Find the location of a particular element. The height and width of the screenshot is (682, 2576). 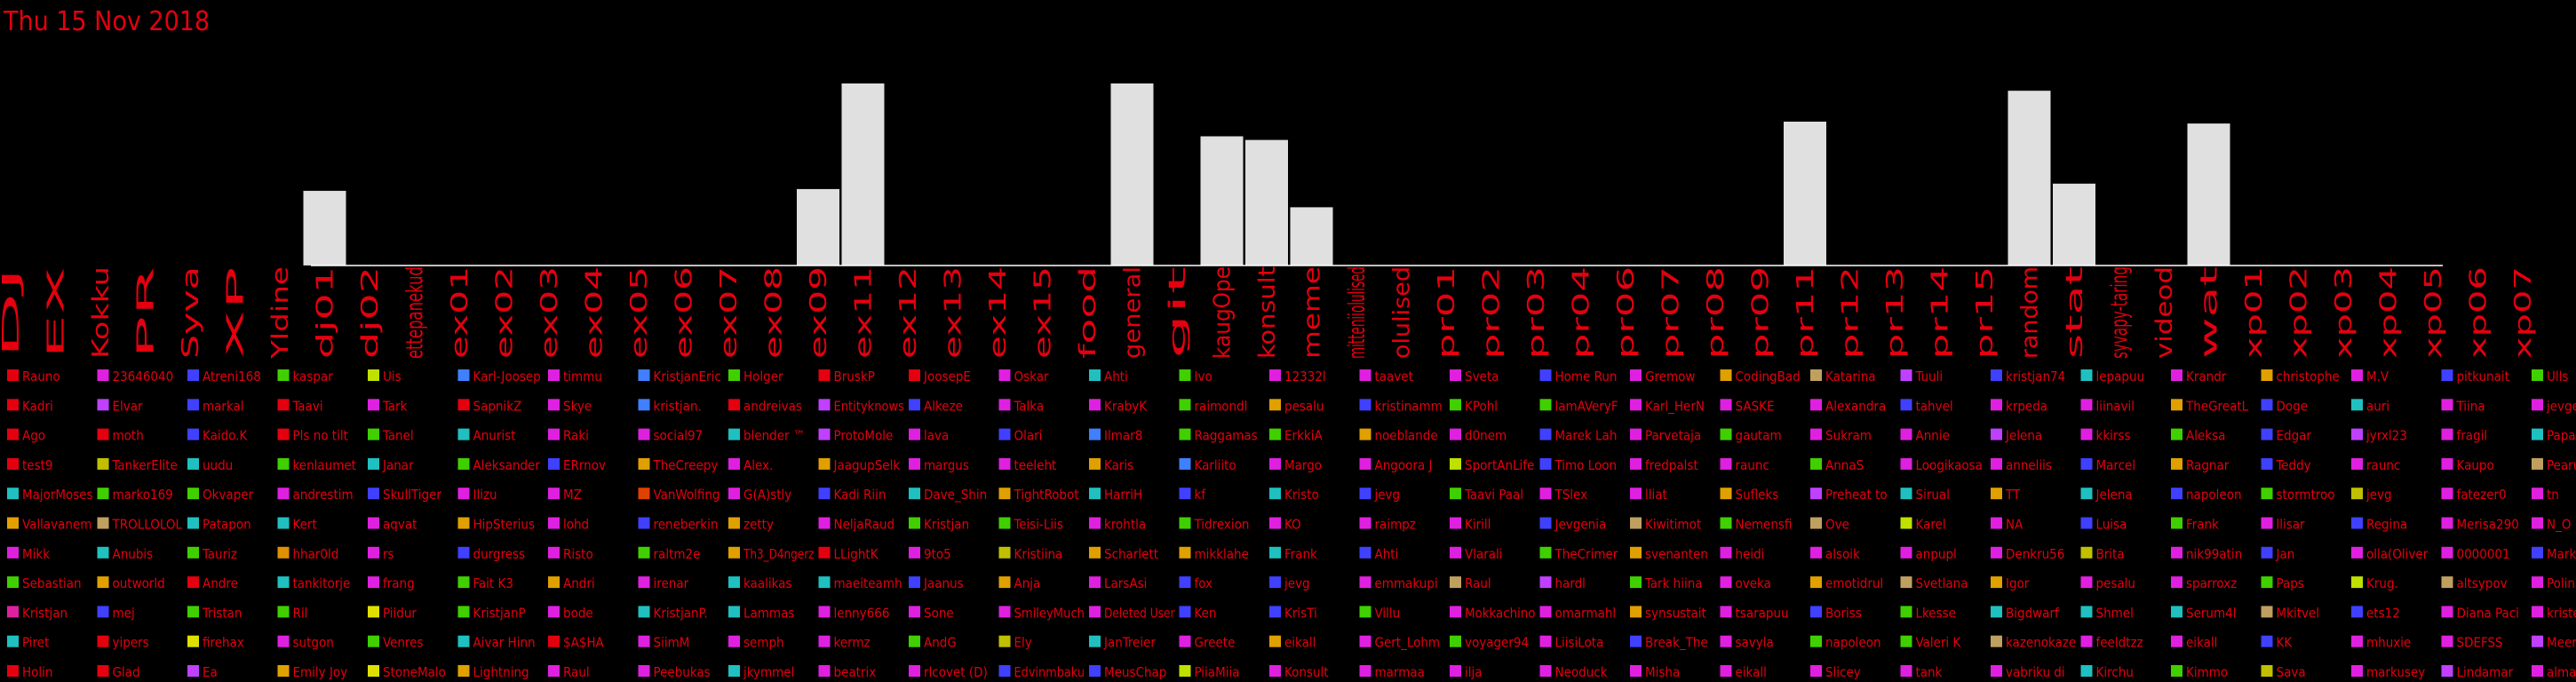

legend-label: Tiina is located at coordinates (2470, 406).